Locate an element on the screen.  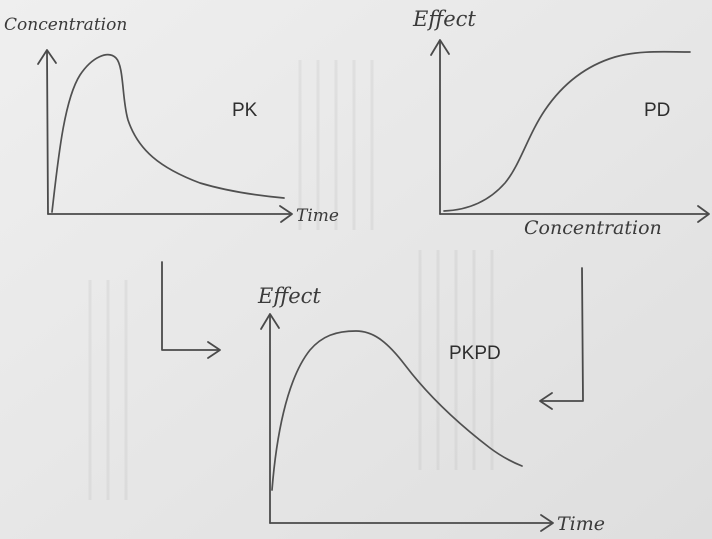
pd-title: PD is located at coordinates (657, 110).